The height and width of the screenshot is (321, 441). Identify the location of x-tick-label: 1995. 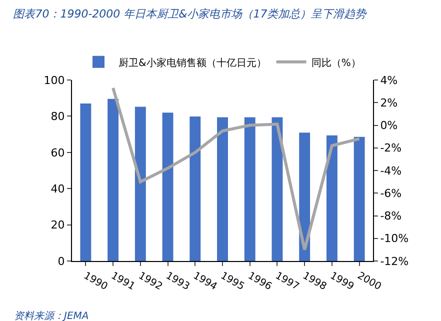
(232, 281).